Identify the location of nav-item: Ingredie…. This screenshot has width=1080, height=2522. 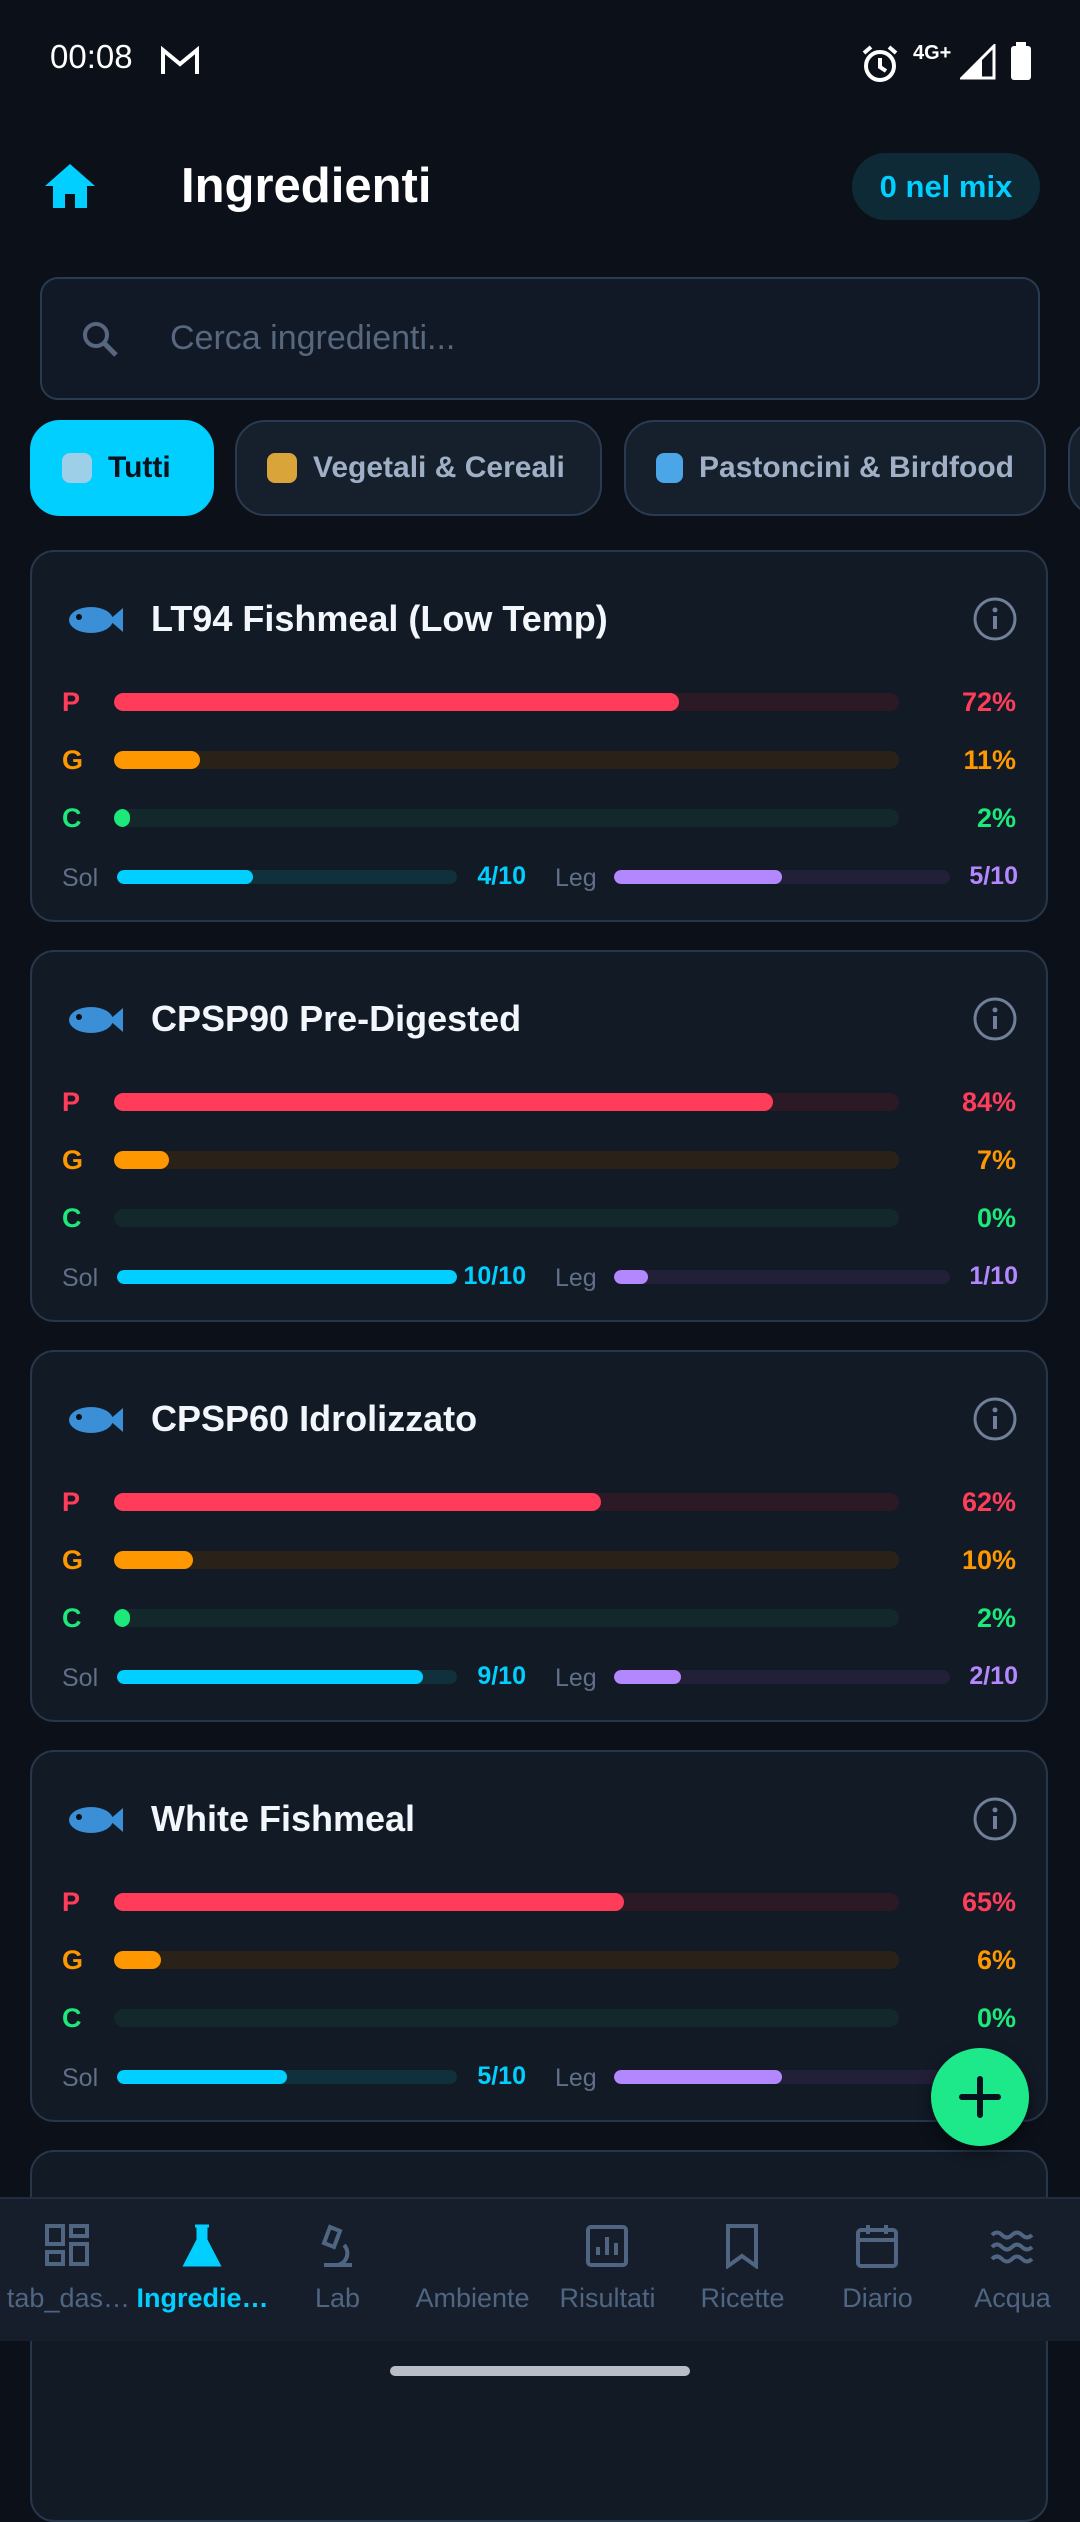
(202, 2270).